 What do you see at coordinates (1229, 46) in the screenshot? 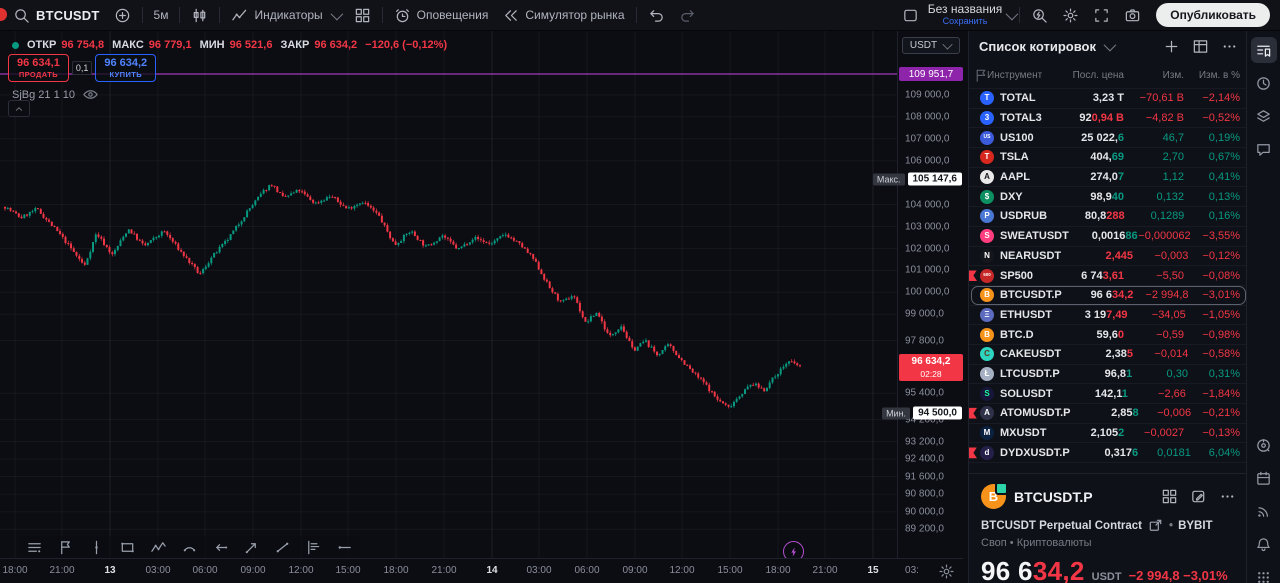
I see `watchlist-menu-icon` at bounding box center [1229, 46].